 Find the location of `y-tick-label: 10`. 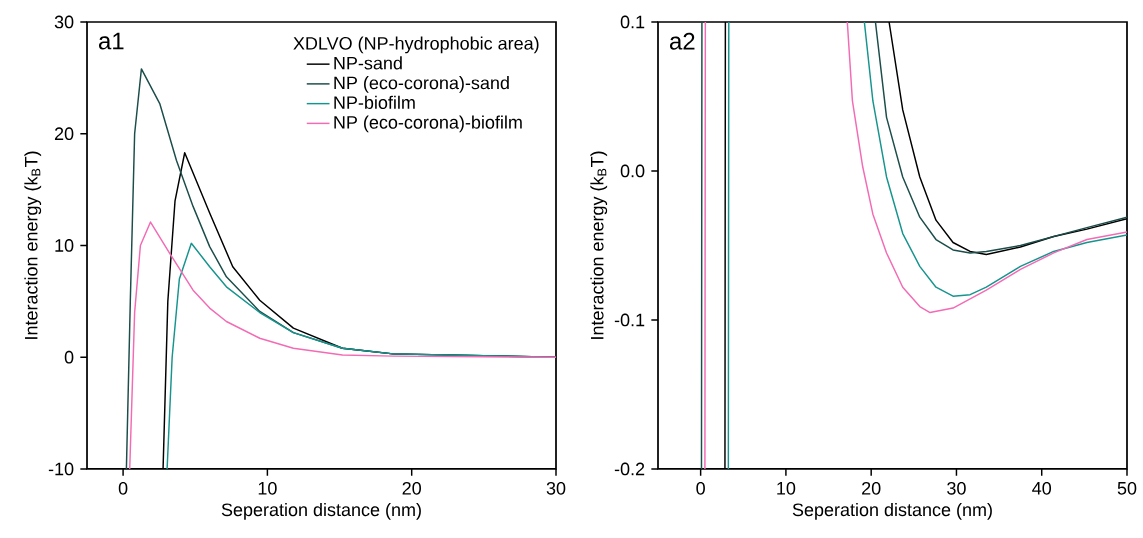

y-tick-label: 10 is located at coordinates (64, 245).